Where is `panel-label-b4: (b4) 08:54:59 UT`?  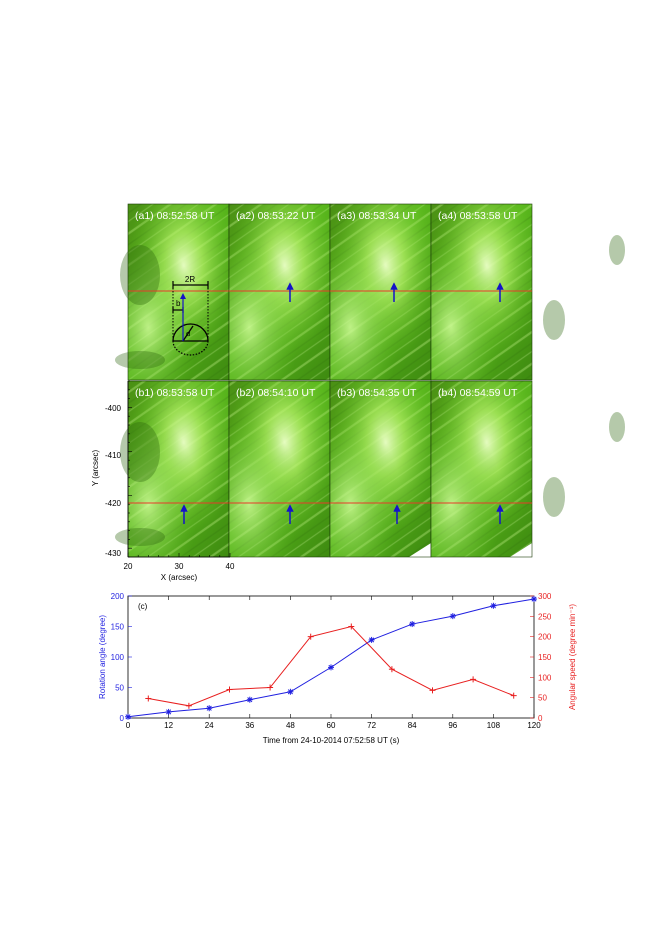
panel-label-b4: (b4) 08:54:59 UT is located at coordinates (478, 393).